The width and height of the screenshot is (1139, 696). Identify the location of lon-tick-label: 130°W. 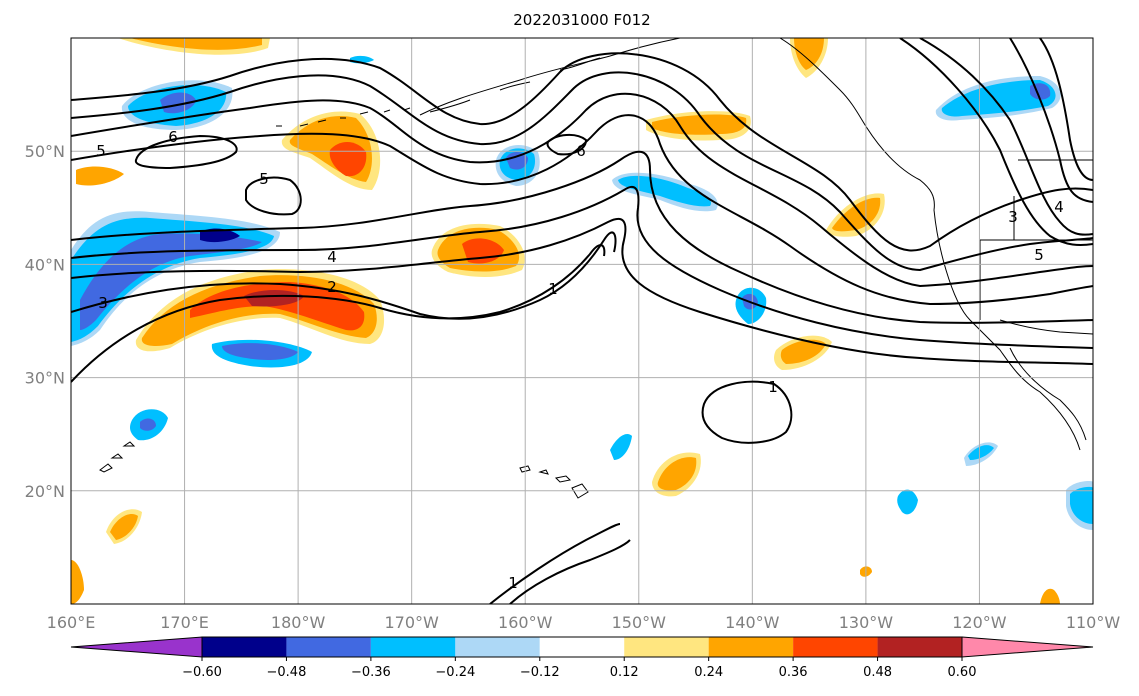
(866, 622).